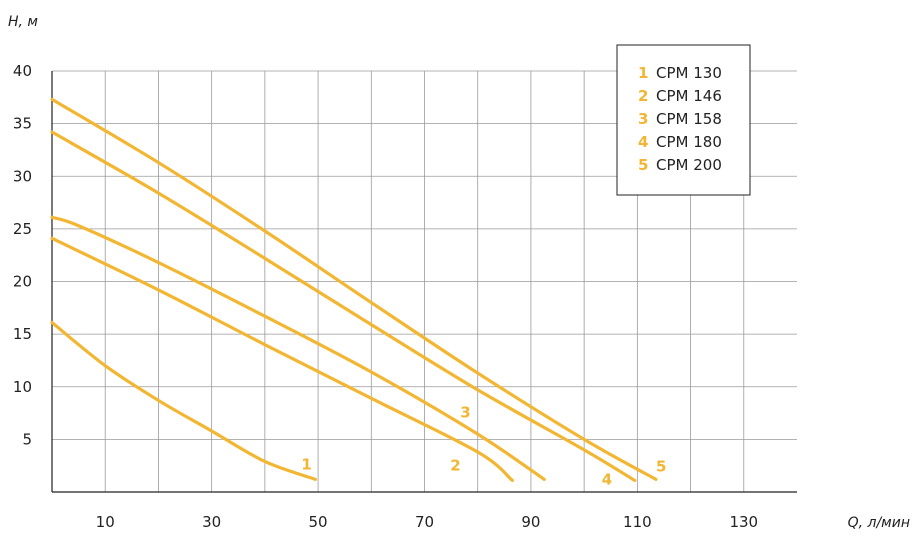 This screenshot has height=541, width=919. I want to click on y-tick-label: 5, so click(27, 439).